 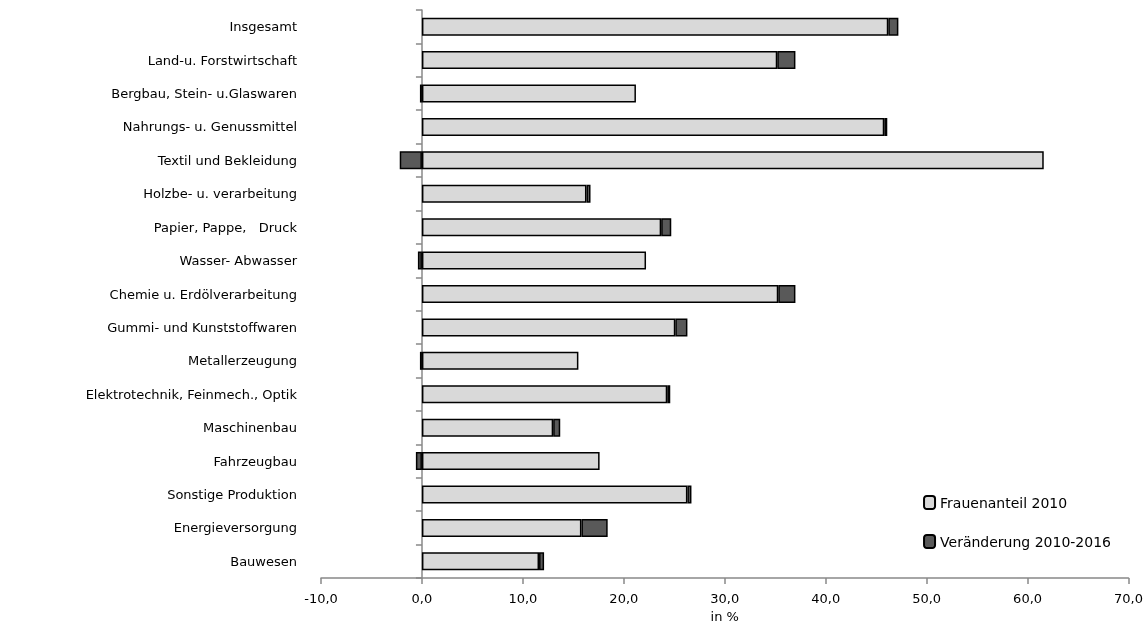 What do you see at coordinates (1128, 598) in the screenshot?
I see `x-tick-label: 70,0` at bounding box center [1128, 598].